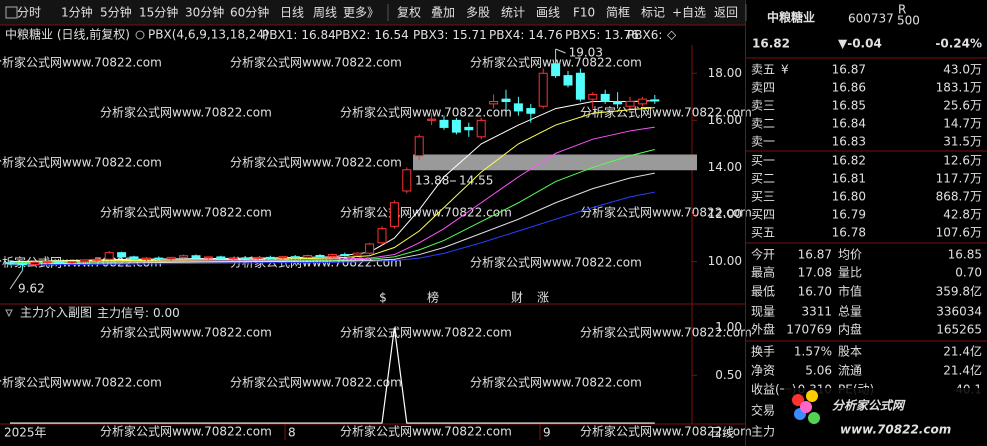  I want to click on logo-icon, so click(806, 407).